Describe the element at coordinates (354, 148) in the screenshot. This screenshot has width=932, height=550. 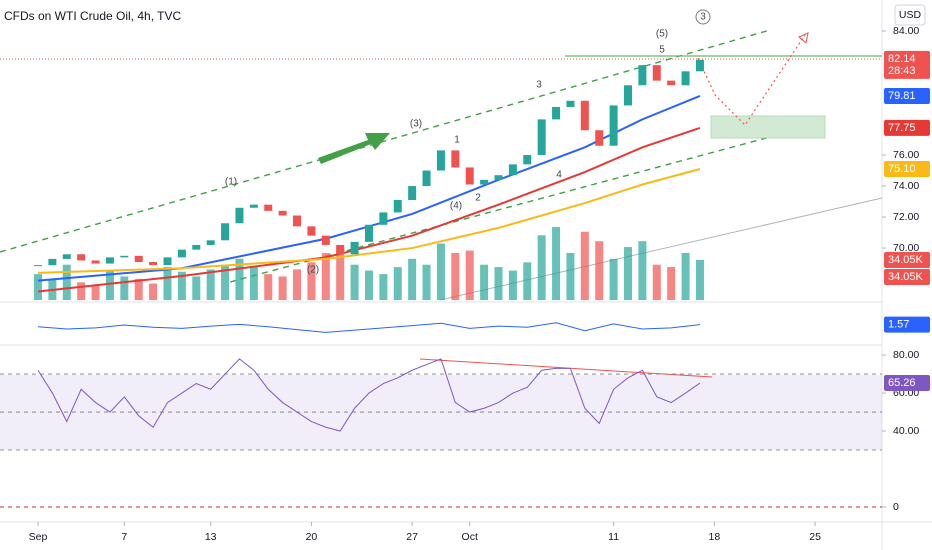
I see `trend-arrow` at that location.